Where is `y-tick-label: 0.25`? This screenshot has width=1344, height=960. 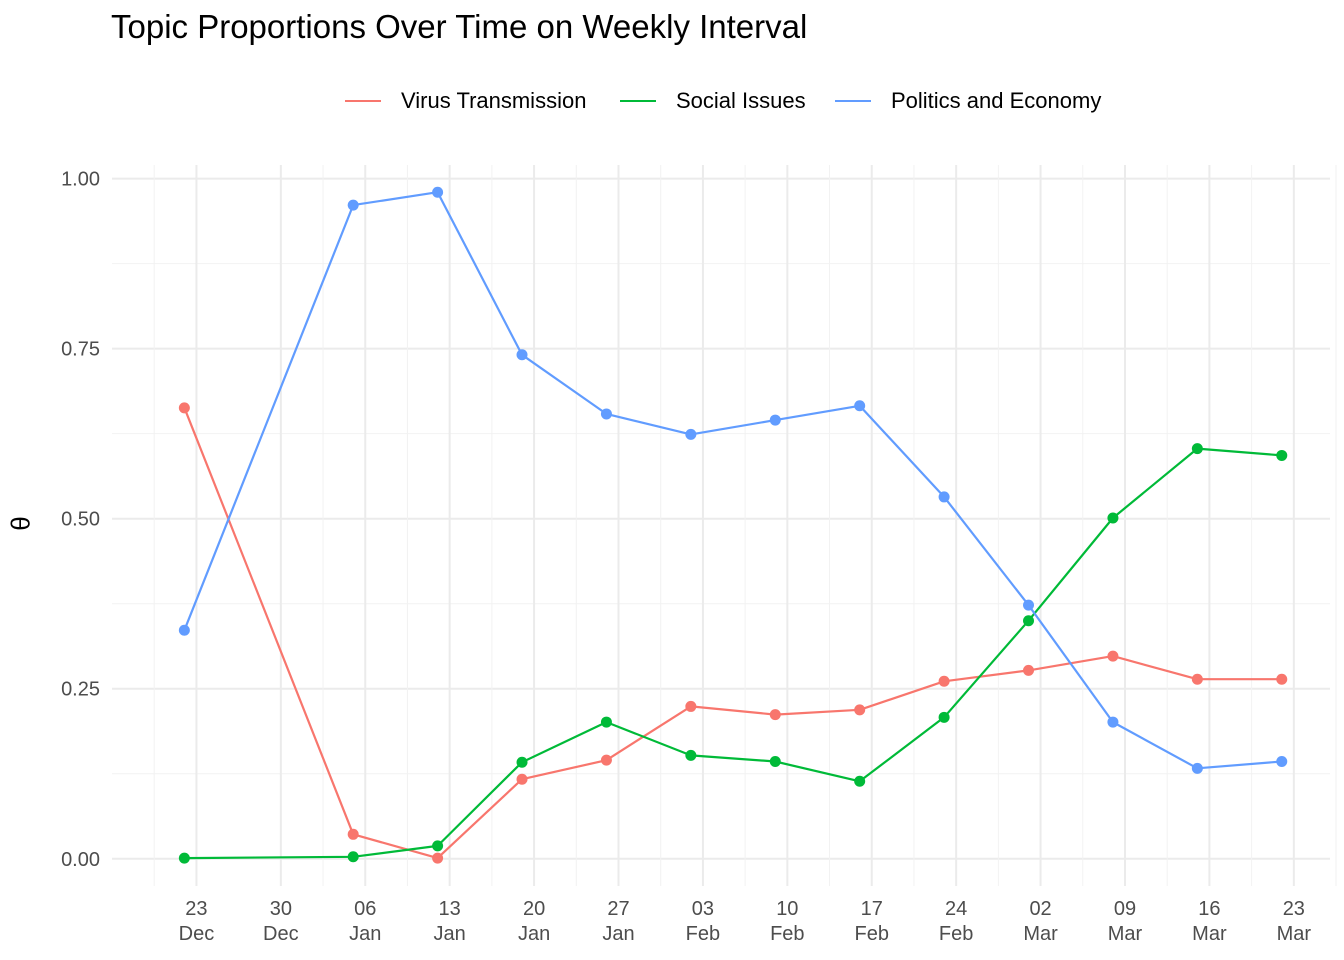
y-tick-label: 0.25 is located at coordinates (80, 690).